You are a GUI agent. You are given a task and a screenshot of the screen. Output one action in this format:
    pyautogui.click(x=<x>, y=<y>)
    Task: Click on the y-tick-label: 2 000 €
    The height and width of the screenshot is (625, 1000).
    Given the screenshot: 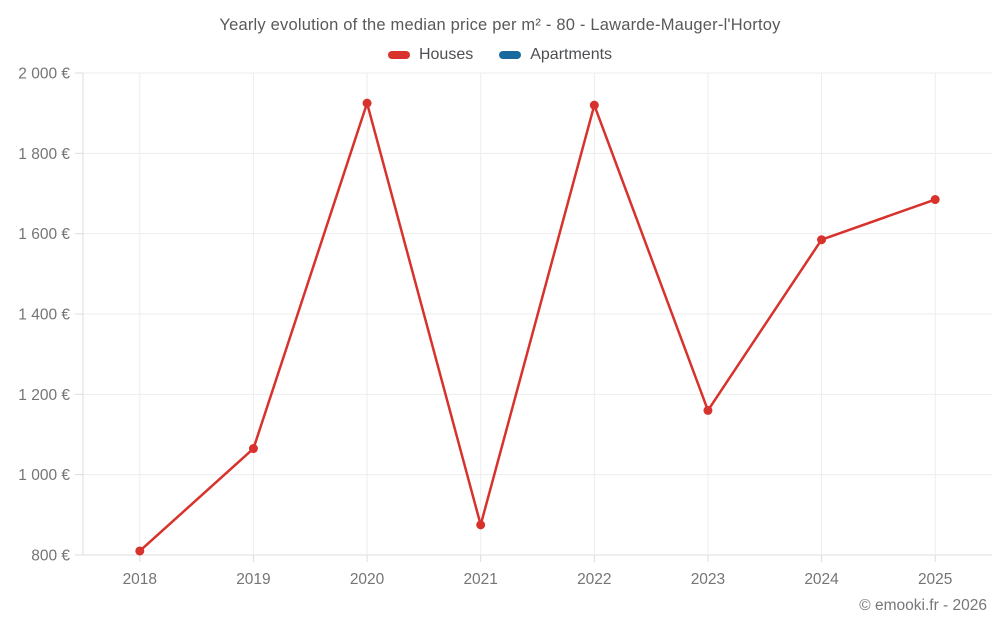 What is the action you would take?
    pyautogui.click(x=44, y=74)
    